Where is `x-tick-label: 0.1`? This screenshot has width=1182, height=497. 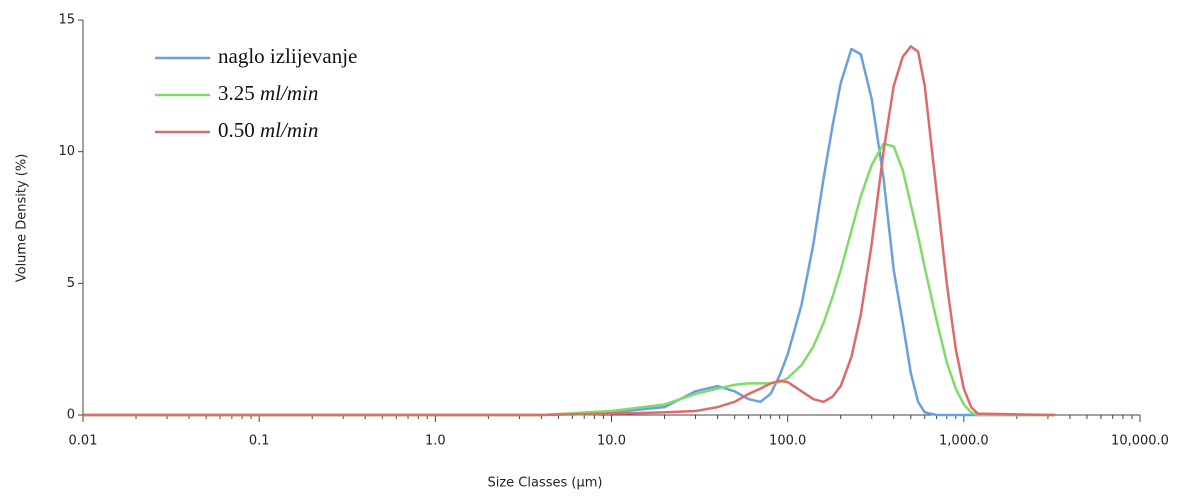
x-tick-label: 0.1 is located at coordinates (259, 441).